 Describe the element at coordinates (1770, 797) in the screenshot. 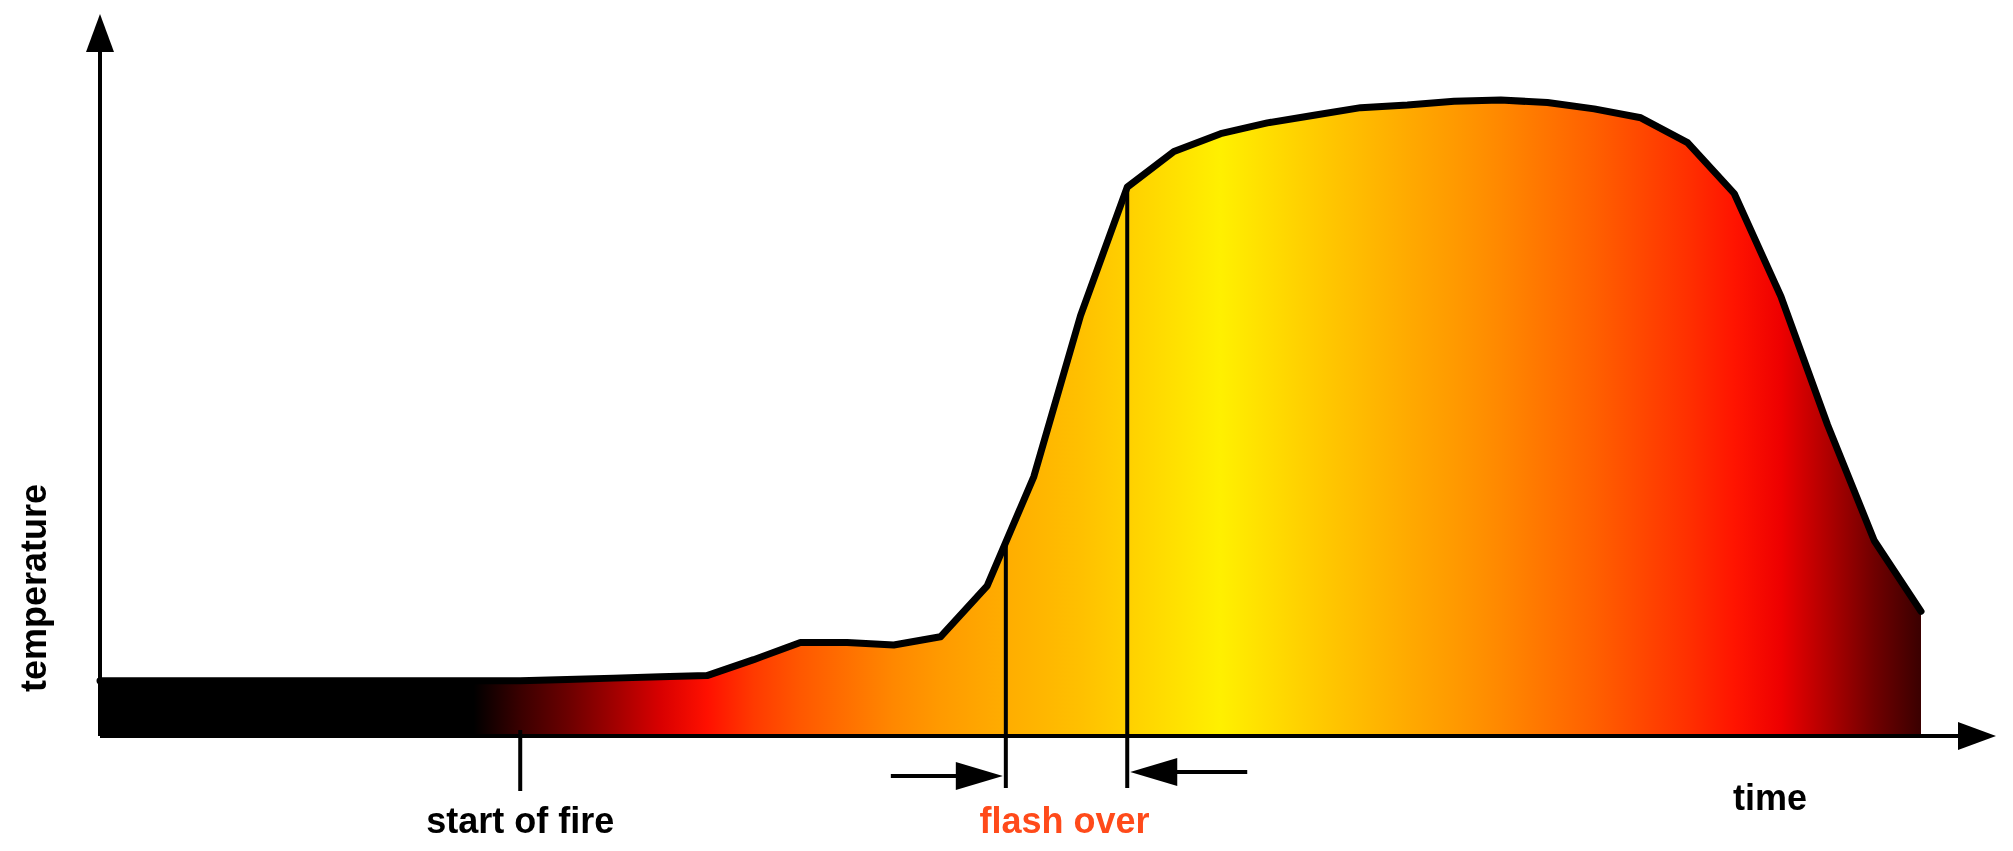

I see `x-axis-title: time` at that location.